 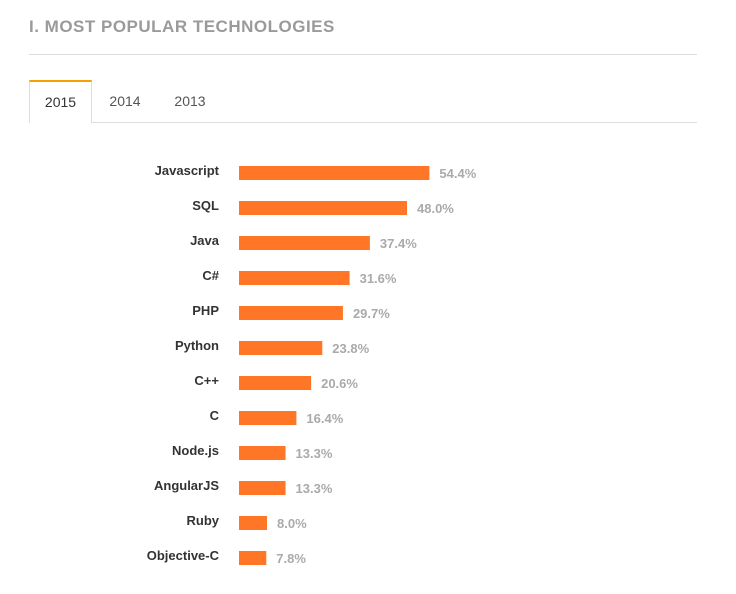 I want to click on bar-objective-c, so click(x=253, y=558).